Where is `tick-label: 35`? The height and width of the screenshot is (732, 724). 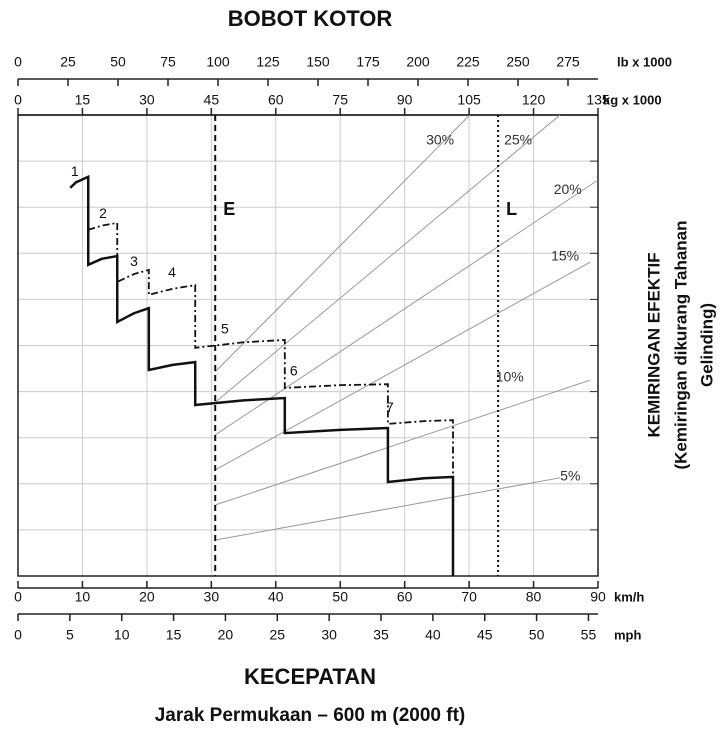
tick-label: 35 is located at coordinates (381, 635).